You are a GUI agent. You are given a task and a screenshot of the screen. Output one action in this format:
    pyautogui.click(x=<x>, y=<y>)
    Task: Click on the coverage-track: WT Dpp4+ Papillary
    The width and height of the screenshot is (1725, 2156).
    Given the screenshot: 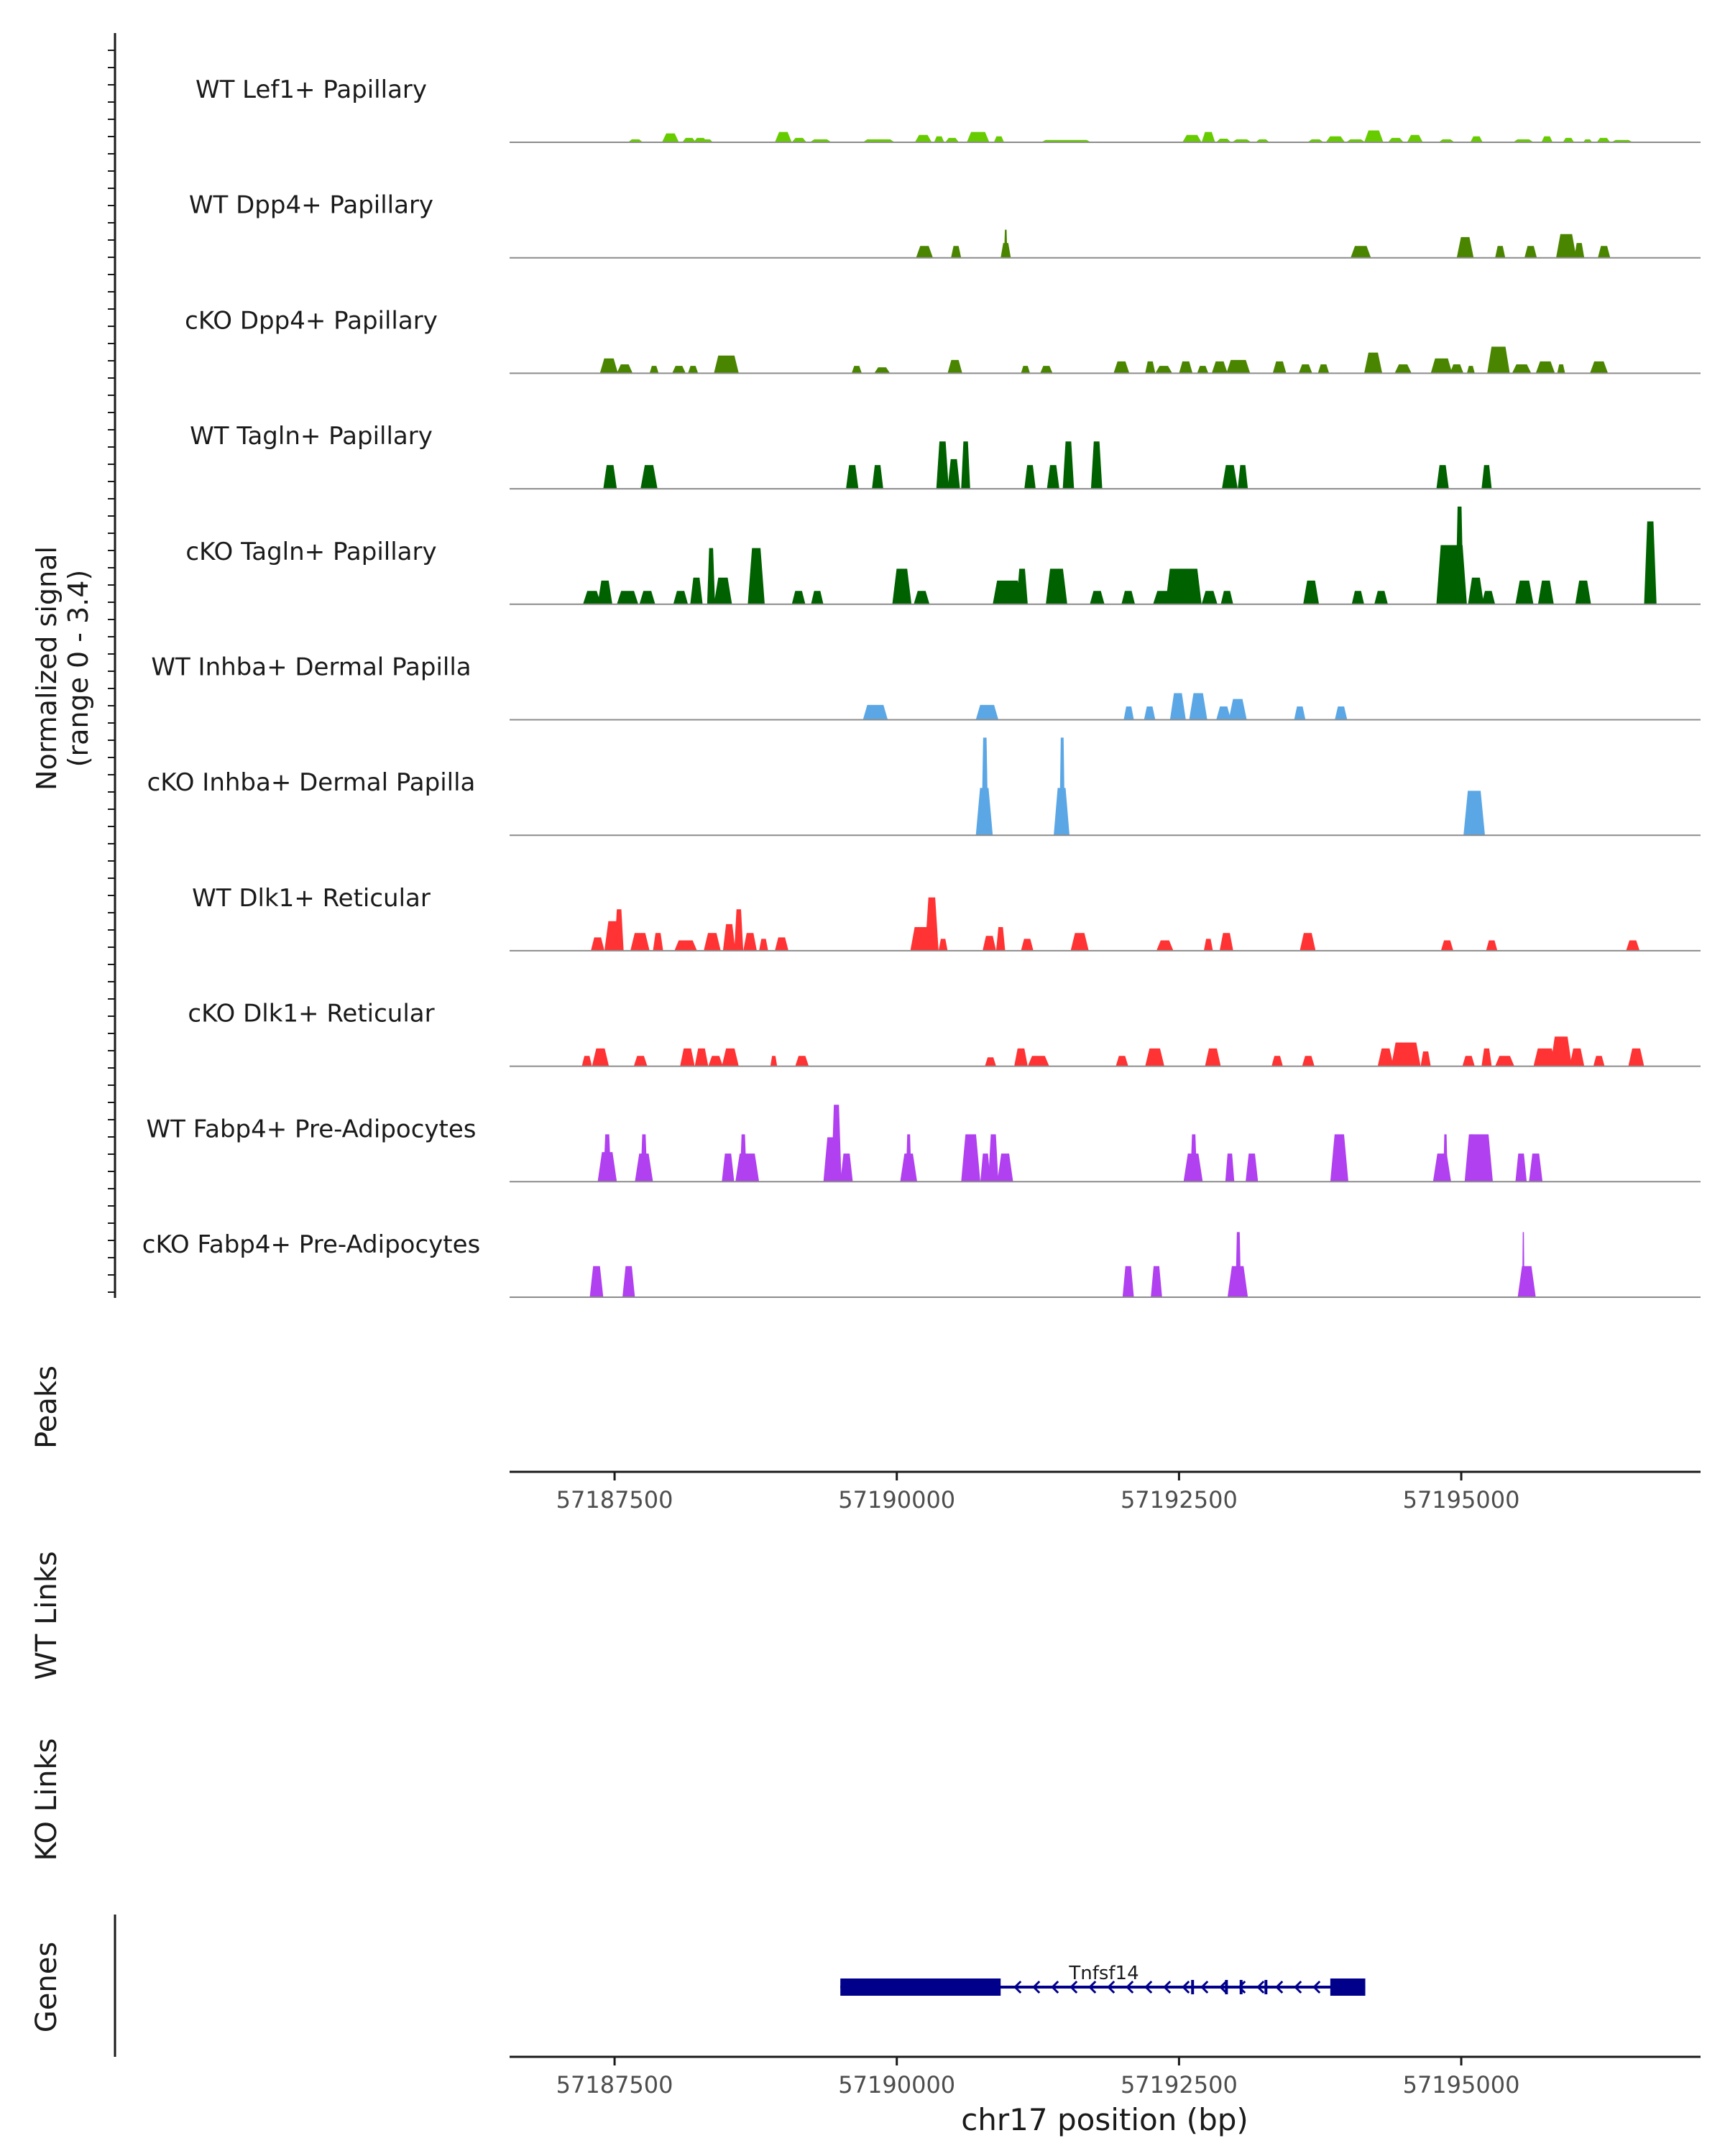 What is the action you would take?
    pyautogui.click(x=945, y=225)
    